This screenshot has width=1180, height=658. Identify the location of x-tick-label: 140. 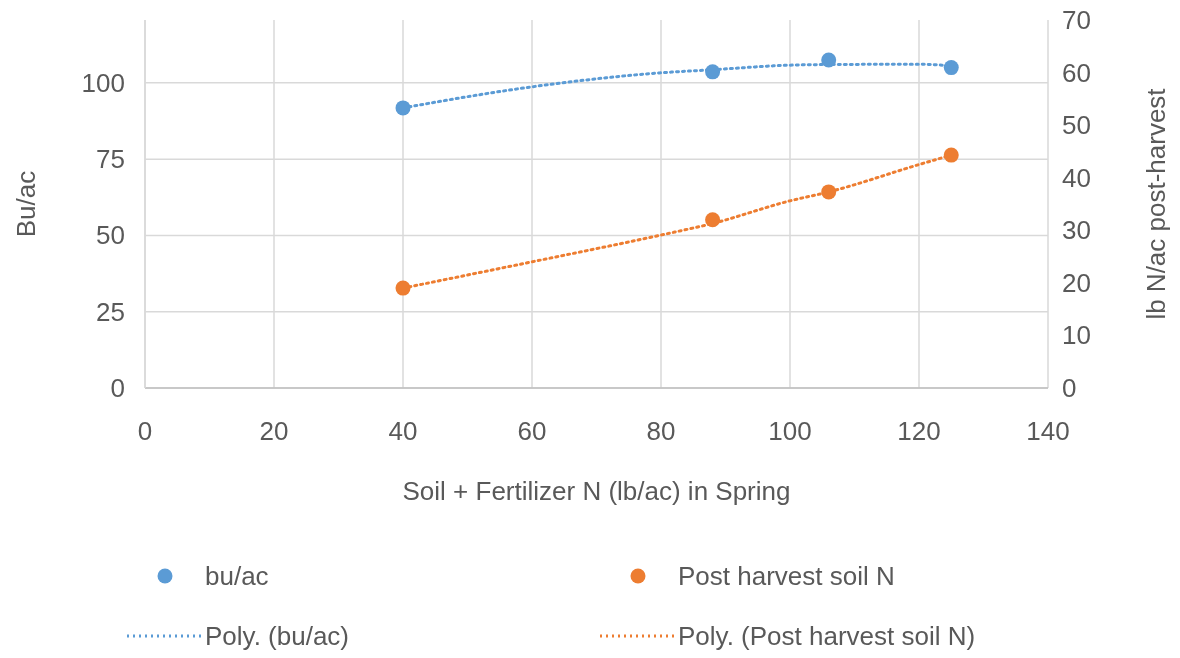
(1048, 431).